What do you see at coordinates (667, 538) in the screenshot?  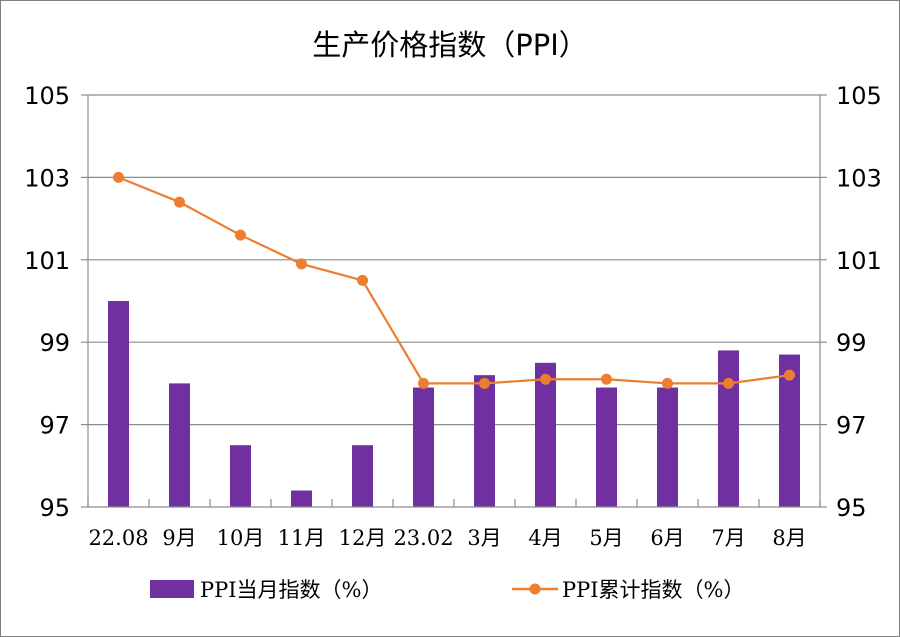 I see `x-tick-label: 6月` at bounding box center [667, 538].